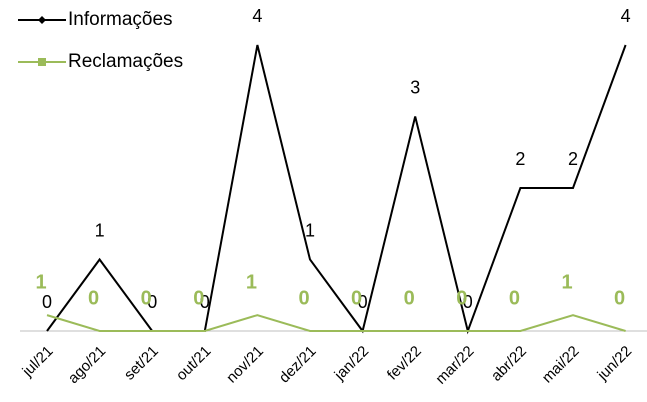 The height and width of the screenshot is (402, 647). Describe the element at coordinates (120, 19) in the screenshot. I see `legend-label: Informações` at that location.